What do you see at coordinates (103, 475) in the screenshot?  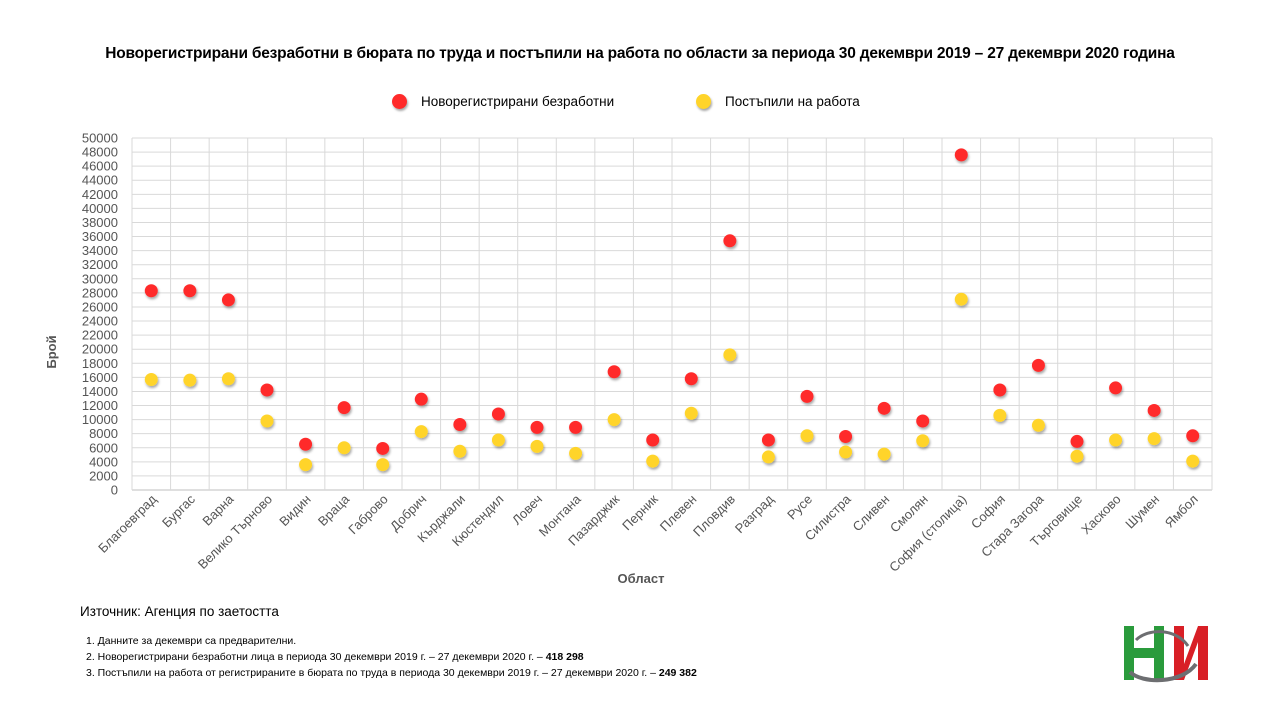 I see `y-tick-label: 2000` at bounding box center [103, 475].